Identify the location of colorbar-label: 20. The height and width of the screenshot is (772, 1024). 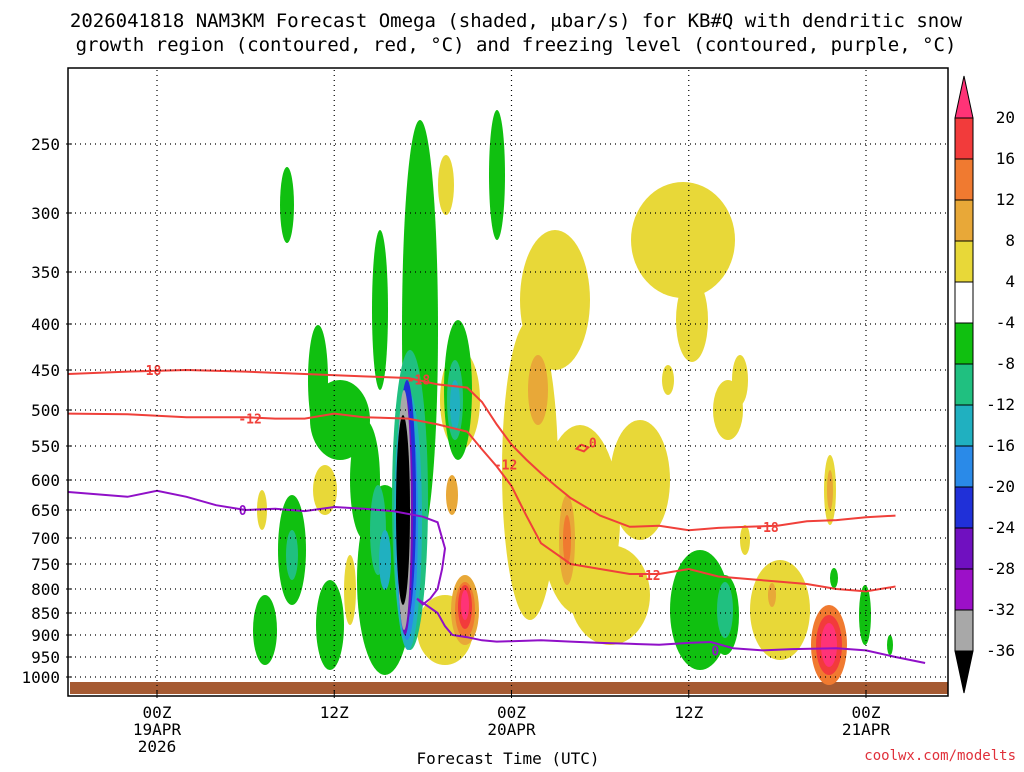
(1005, 117).